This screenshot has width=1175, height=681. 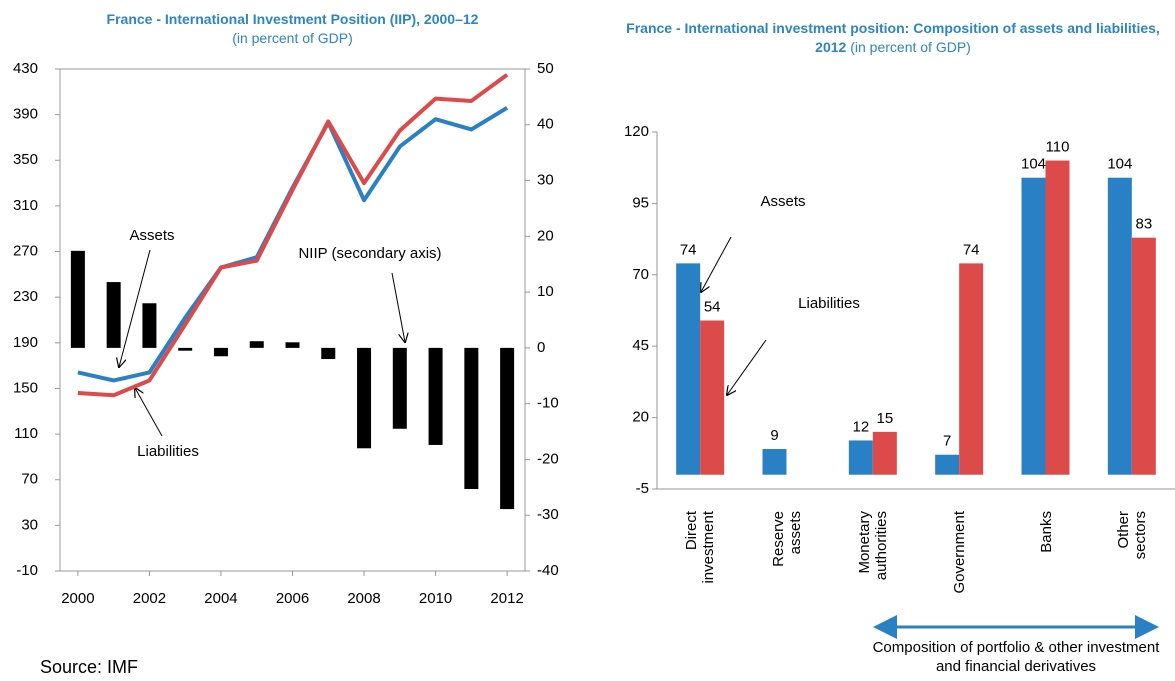 What do you see at coordinates (541, 347) in the screenshot?
I see `y2-tick-label: 0` at bounding box center [541, 347].